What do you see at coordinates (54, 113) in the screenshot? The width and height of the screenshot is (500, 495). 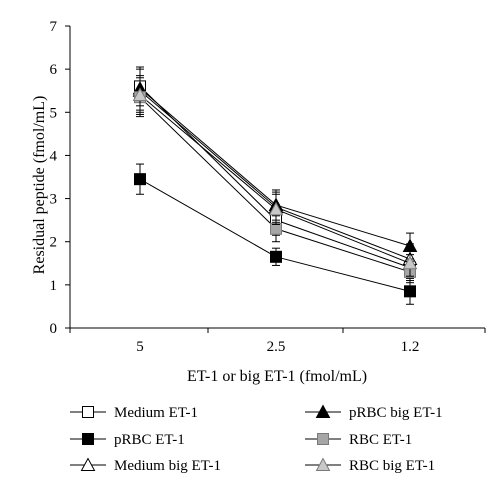 I see `y-tick-label: 5` at bounding box center [54, 113].